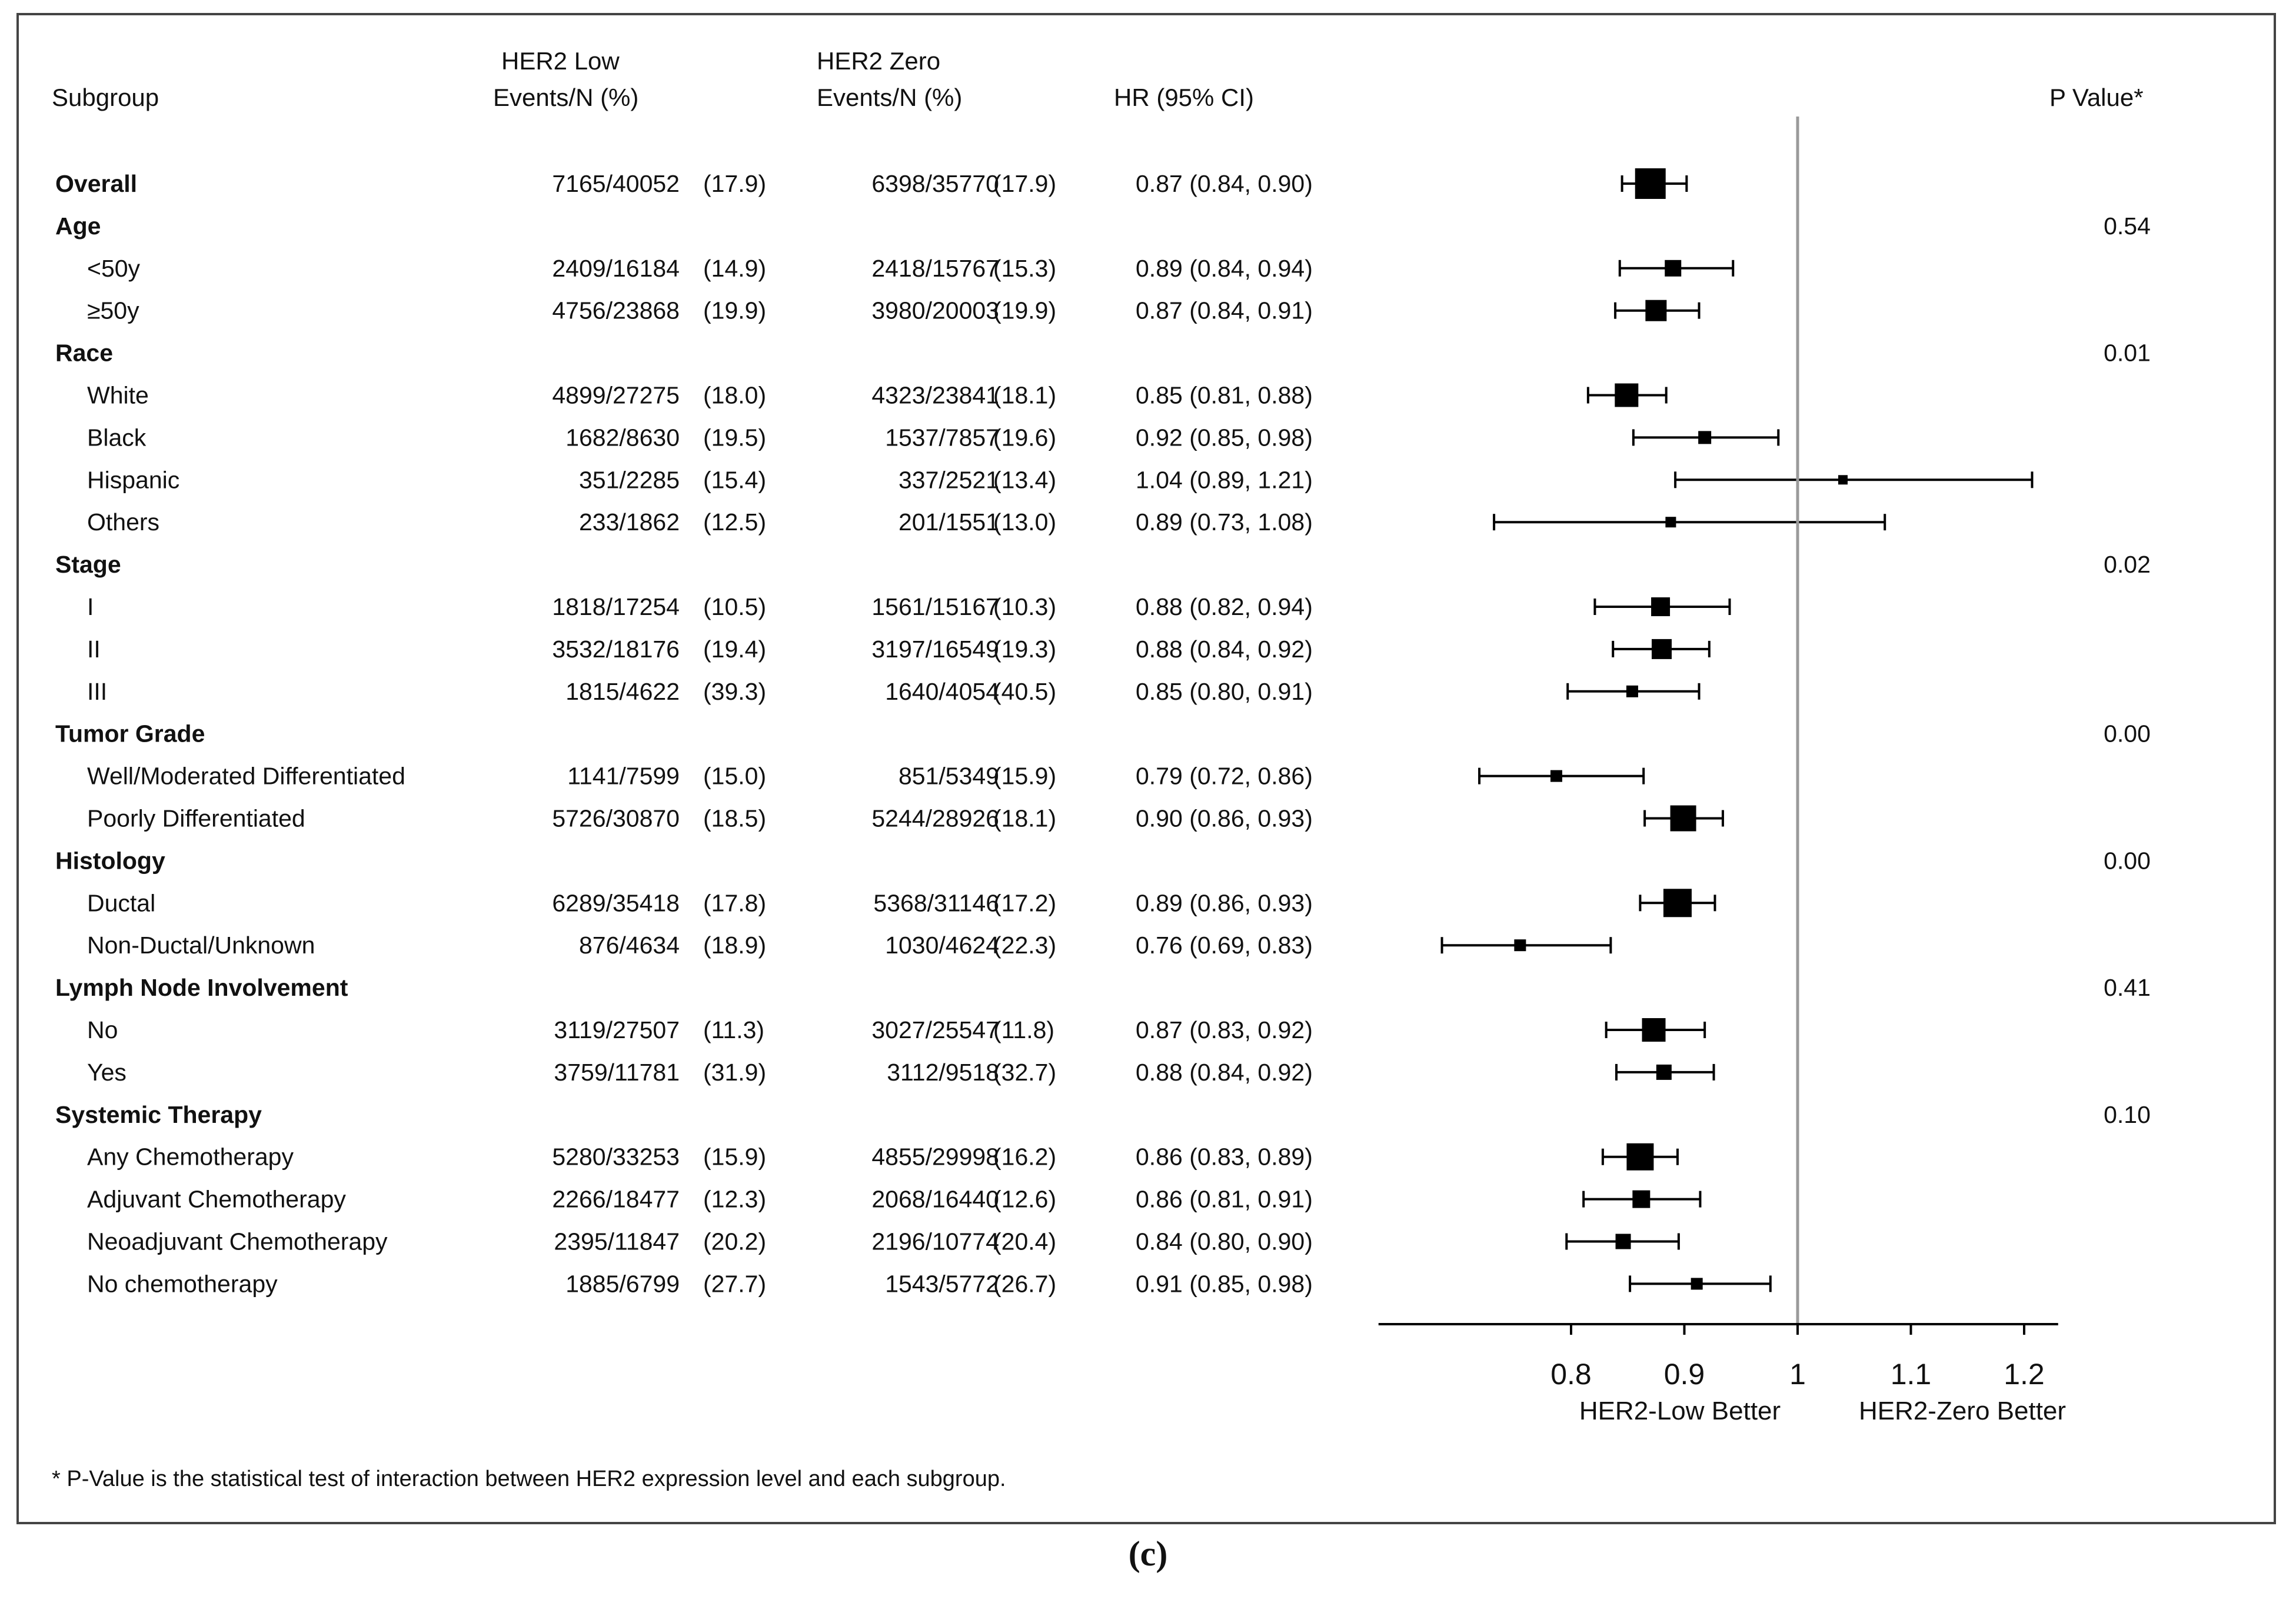 This screenshot has height=1599, width=2296. Describe the element at coordinates (130, 733) in the screenshot. I see `group-label: Tumor Grade` at that location.